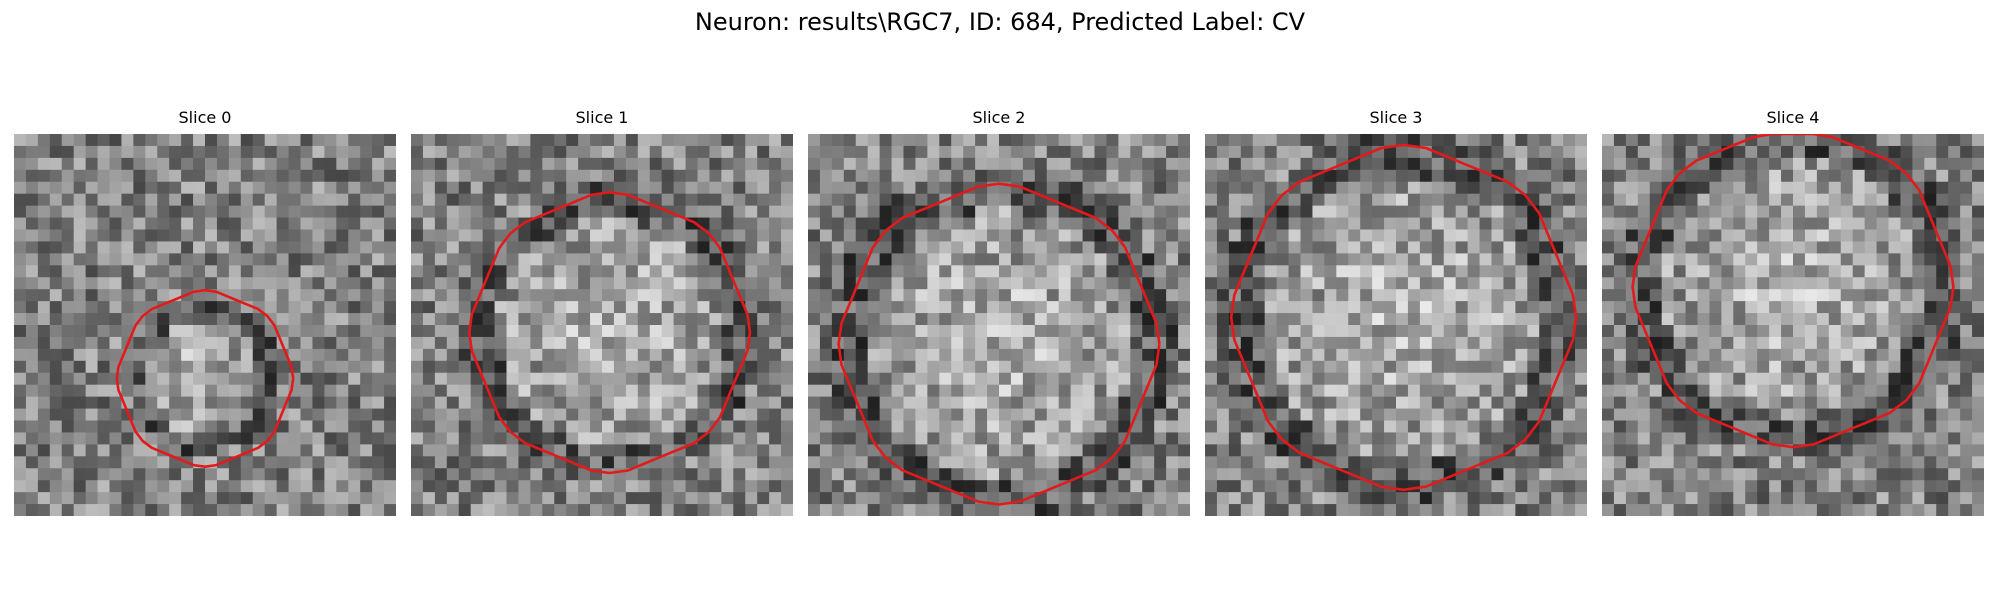  I want to click on slice-panel-4: Slice 4, so click(1793, 312).